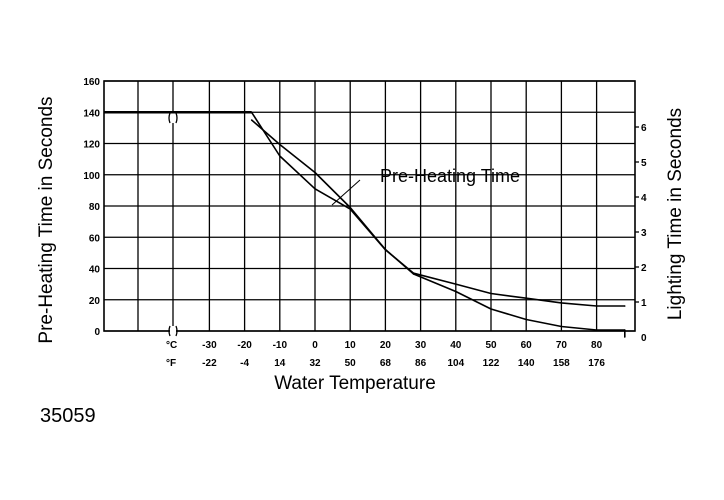  Describe the element at coordinates (315, 345) in the screenshot. I see `x-tick-label-celsius: 0` at that location.